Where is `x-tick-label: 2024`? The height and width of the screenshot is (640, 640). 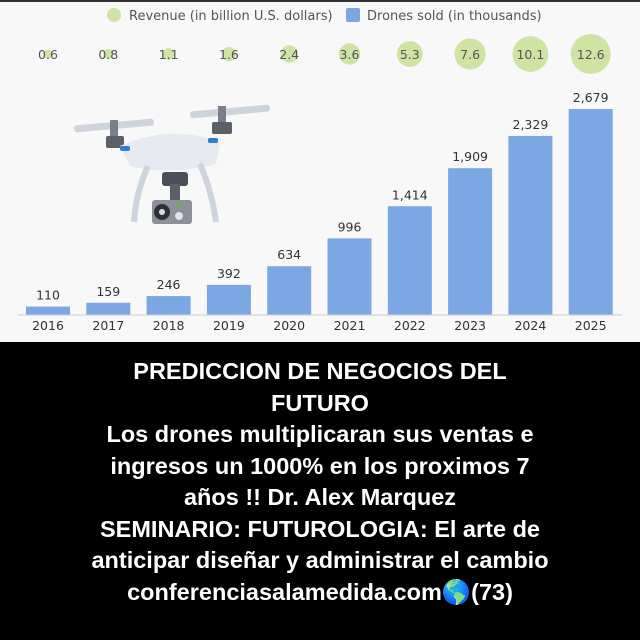 x-tick-label: 2024 is located at coordinates (530, 325).